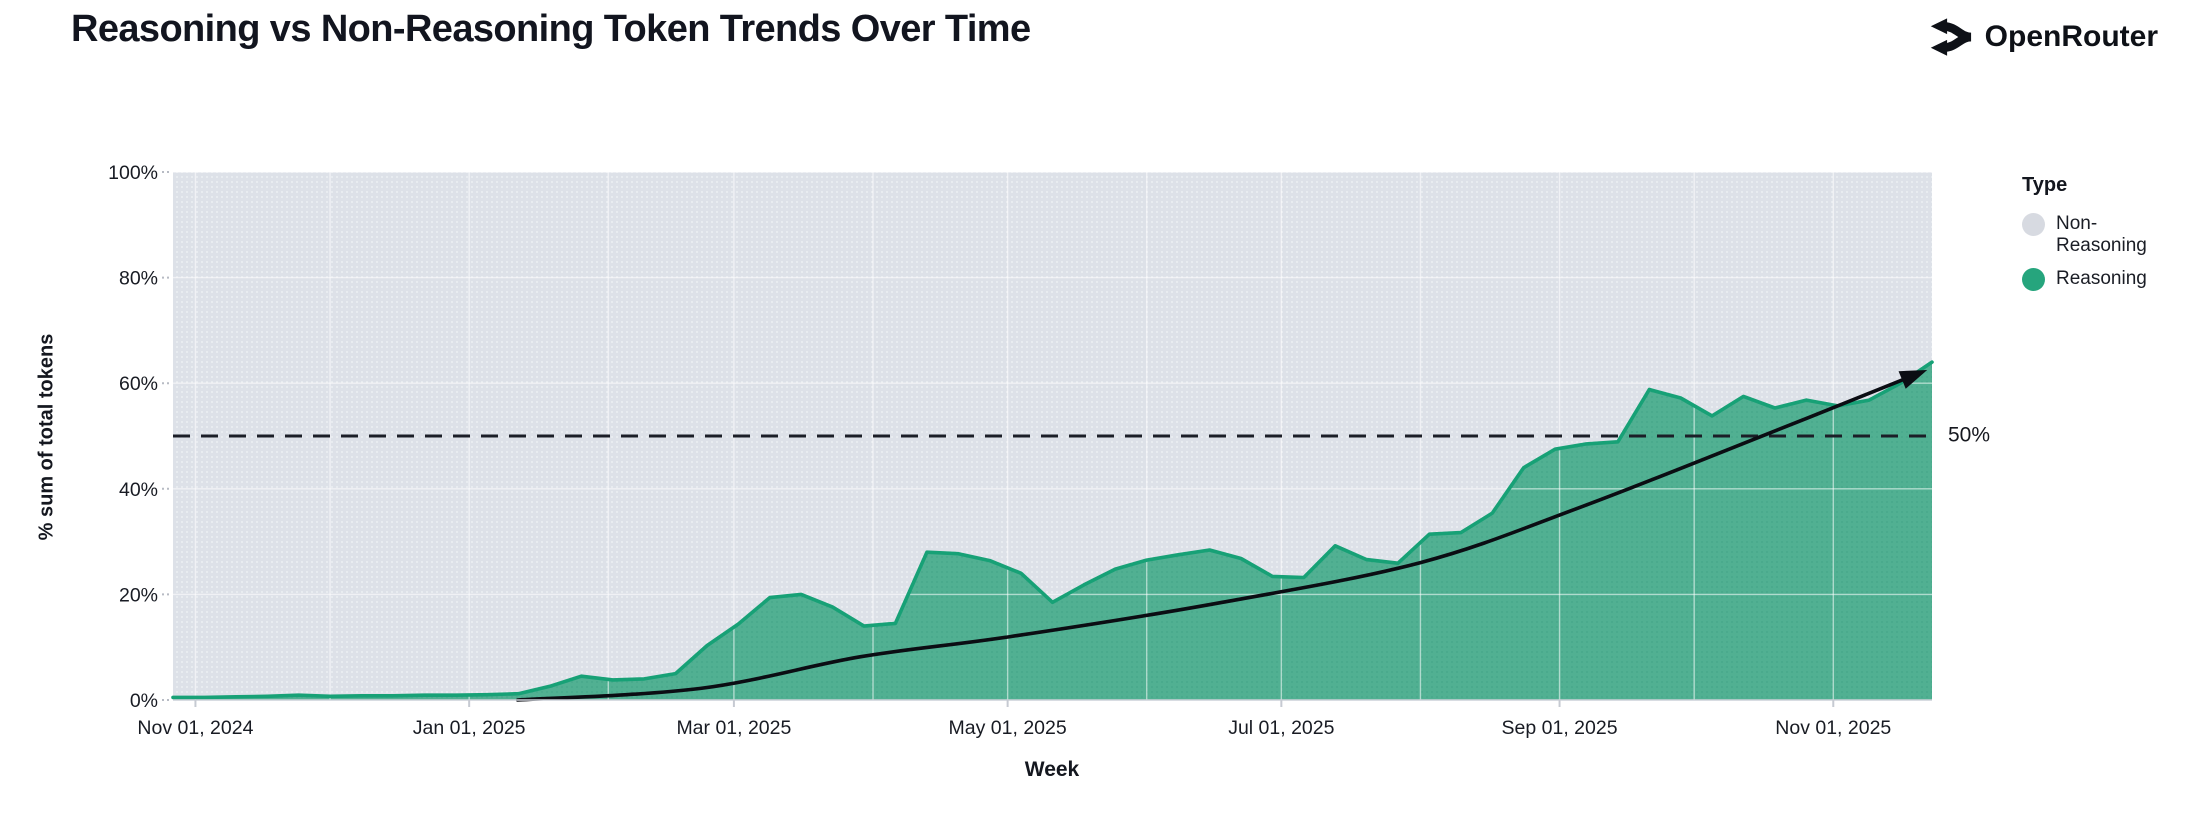 Image resolution: width=2202 pixels, height=824 pixels. I want to click on y-tick-label: 0%, so click(144, 701).